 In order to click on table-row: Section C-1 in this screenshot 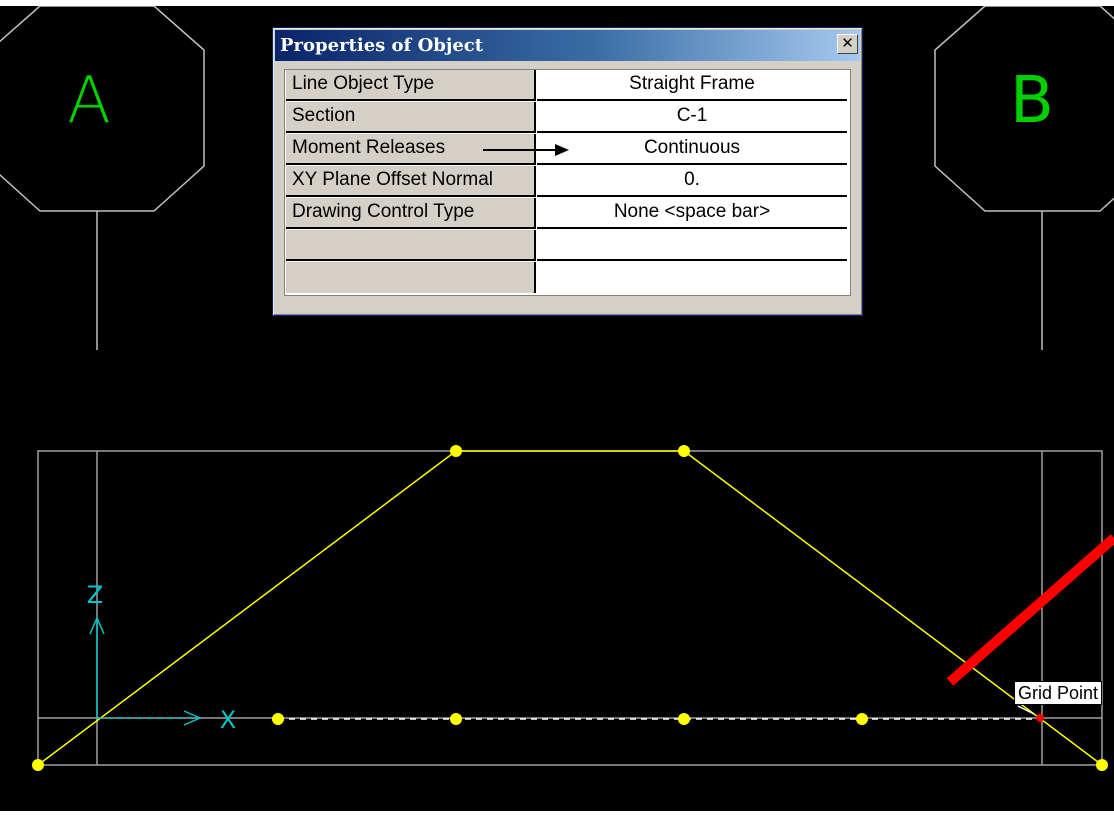, I will do `click(567, 118)`.